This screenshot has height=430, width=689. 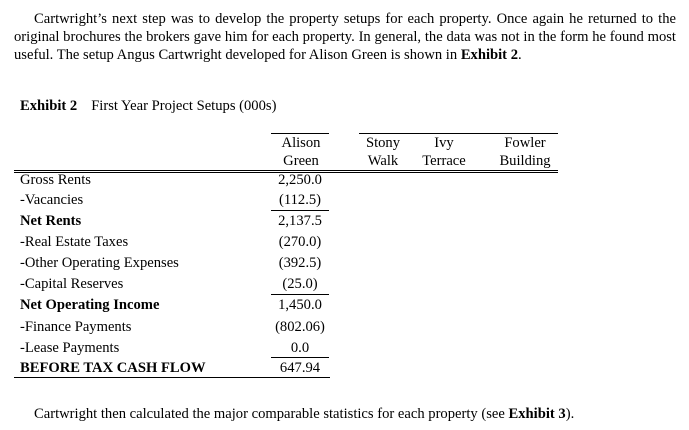 I want to click on header-bottom-double-rule, so click(x=286, y=172).